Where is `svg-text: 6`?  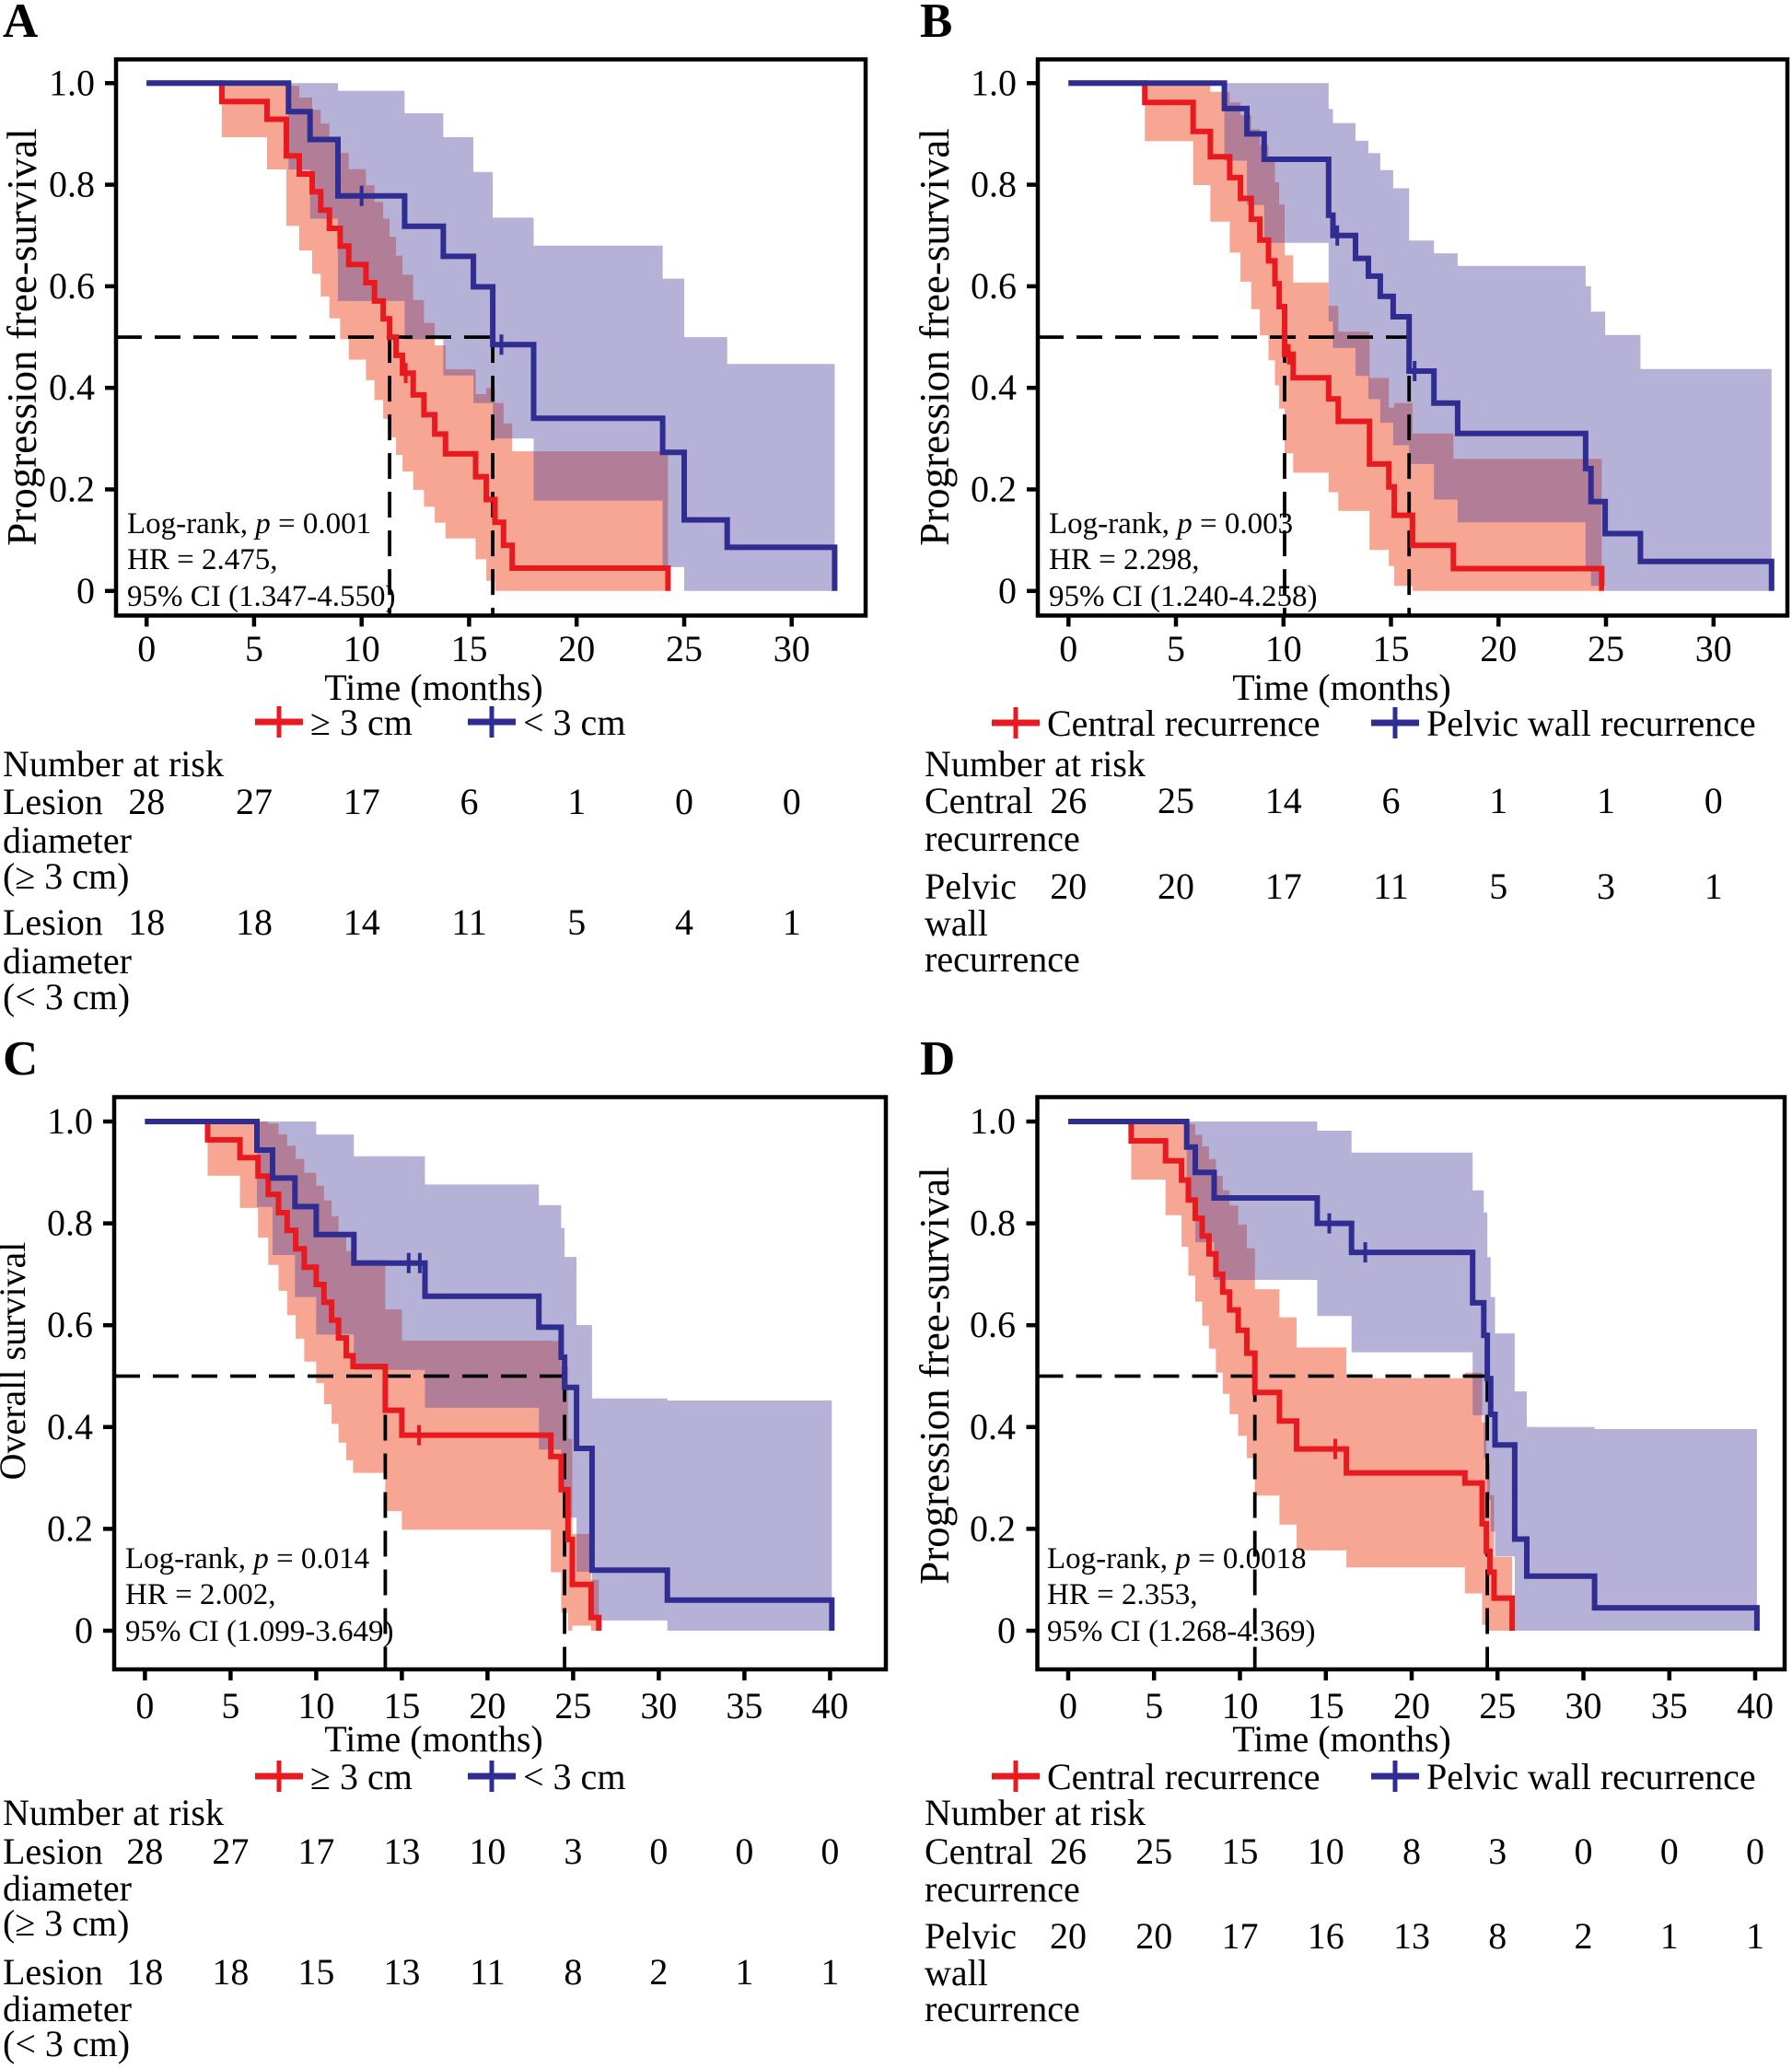
svg-text: 6 is located at coordinates (1391, 800).